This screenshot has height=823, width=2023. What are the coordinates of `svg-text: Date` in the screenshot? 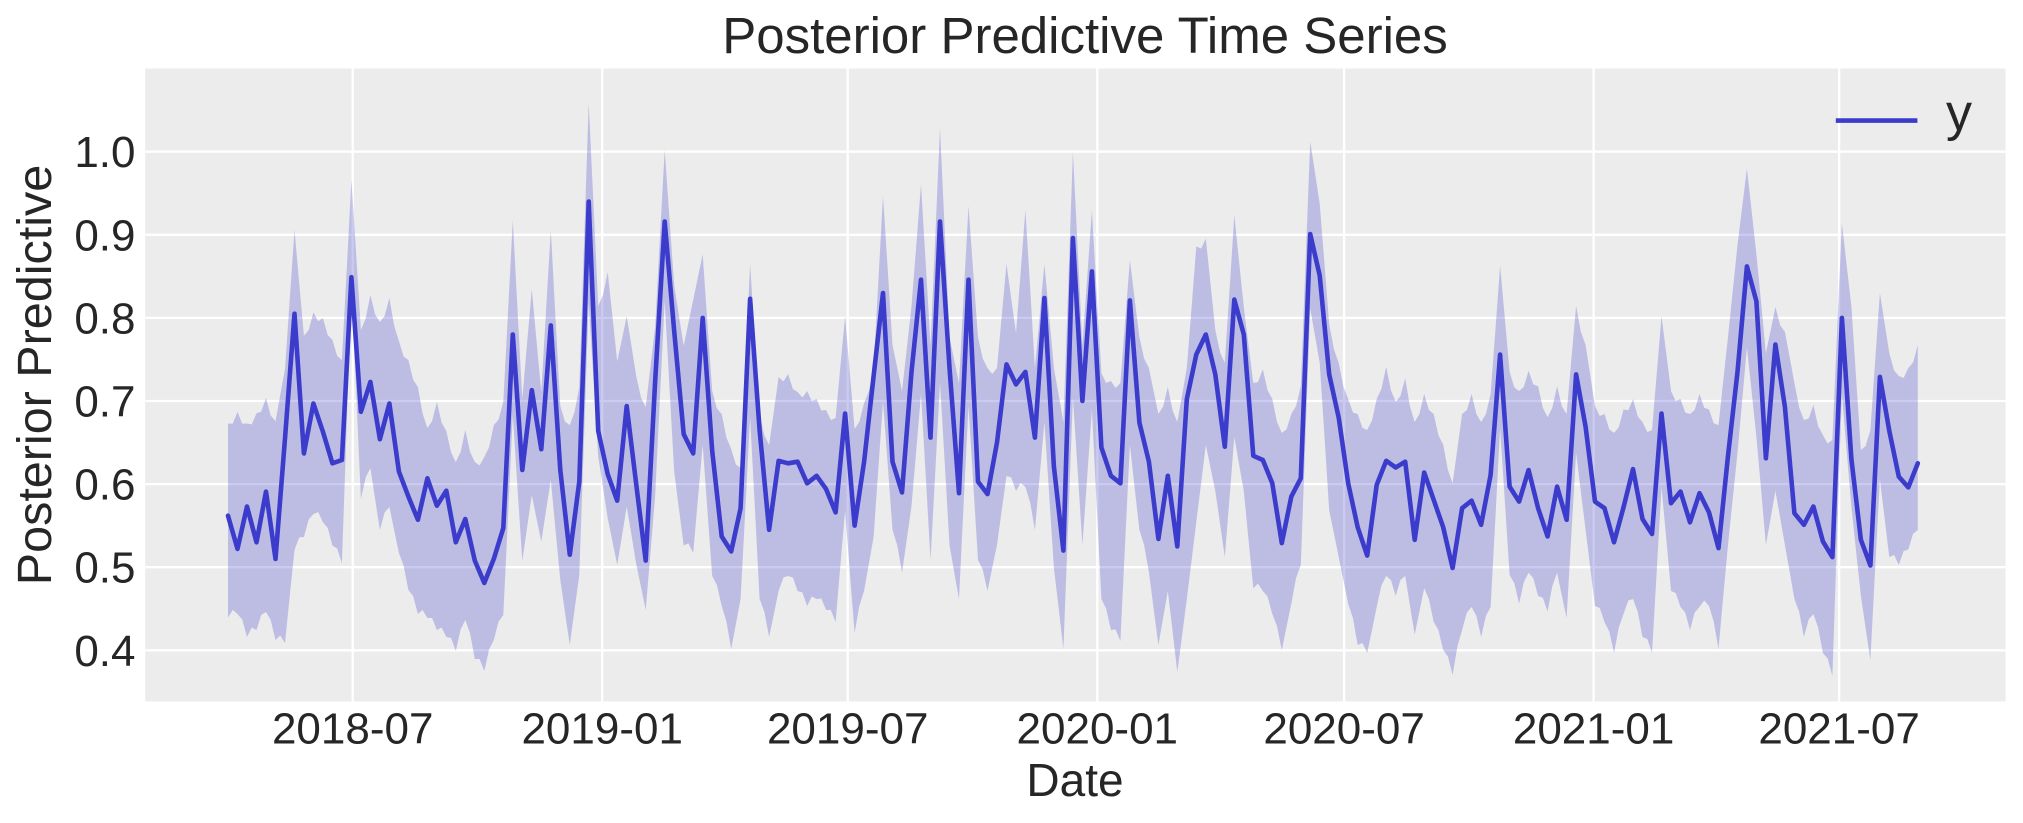 It's located at (1074, 780).